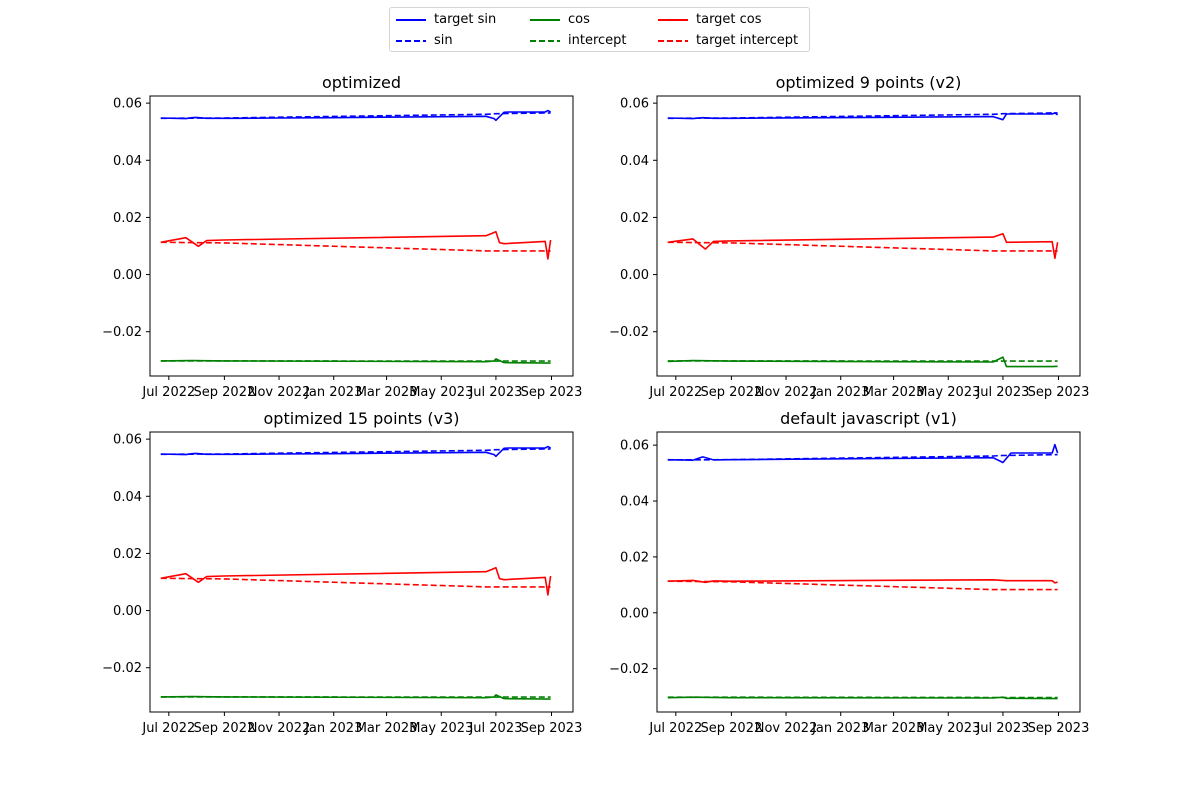 This screenshot has width=1200, height=800. Describe the element at coordinates (597, 40) in the screenshot. I see `legend-label-intercept: intercept` at that location.